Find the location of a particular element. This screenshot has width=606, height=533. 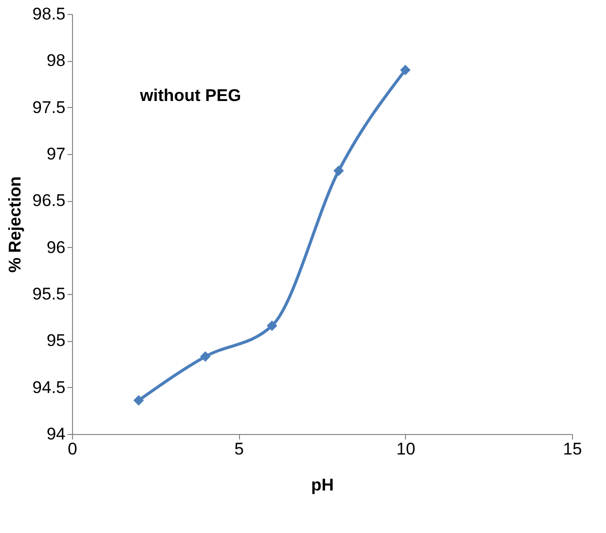

y-tick-label: 95.5 is located at coordinates (49, 294).